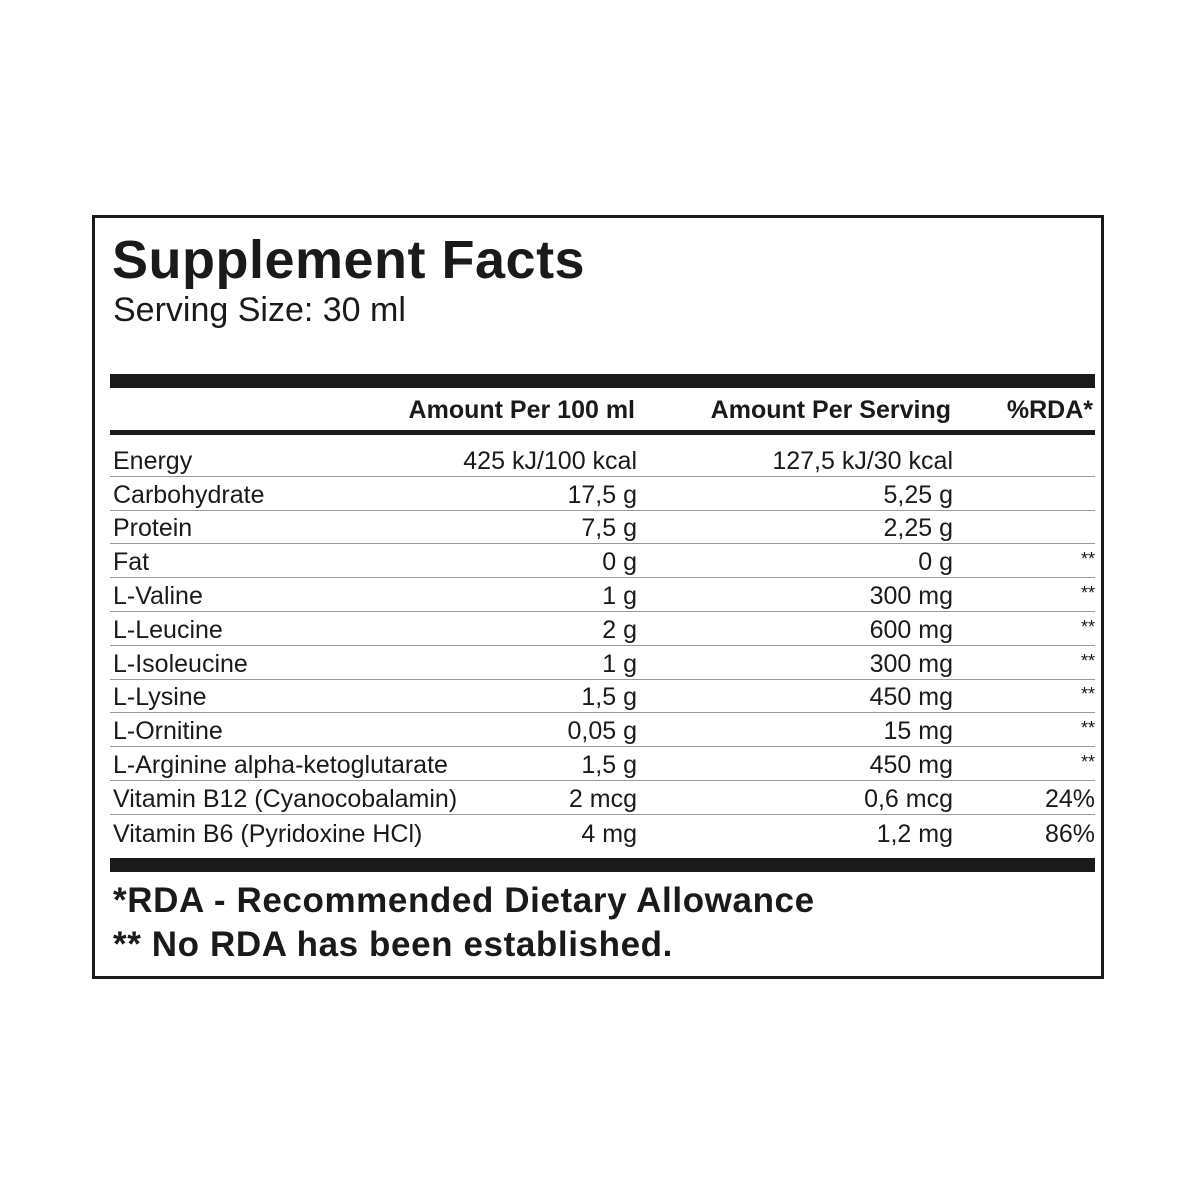 Image resolution: width=1200 pixels, height=1200 pixels. I want to click on amount-per-serving: 600 mg, so click(911, 629).